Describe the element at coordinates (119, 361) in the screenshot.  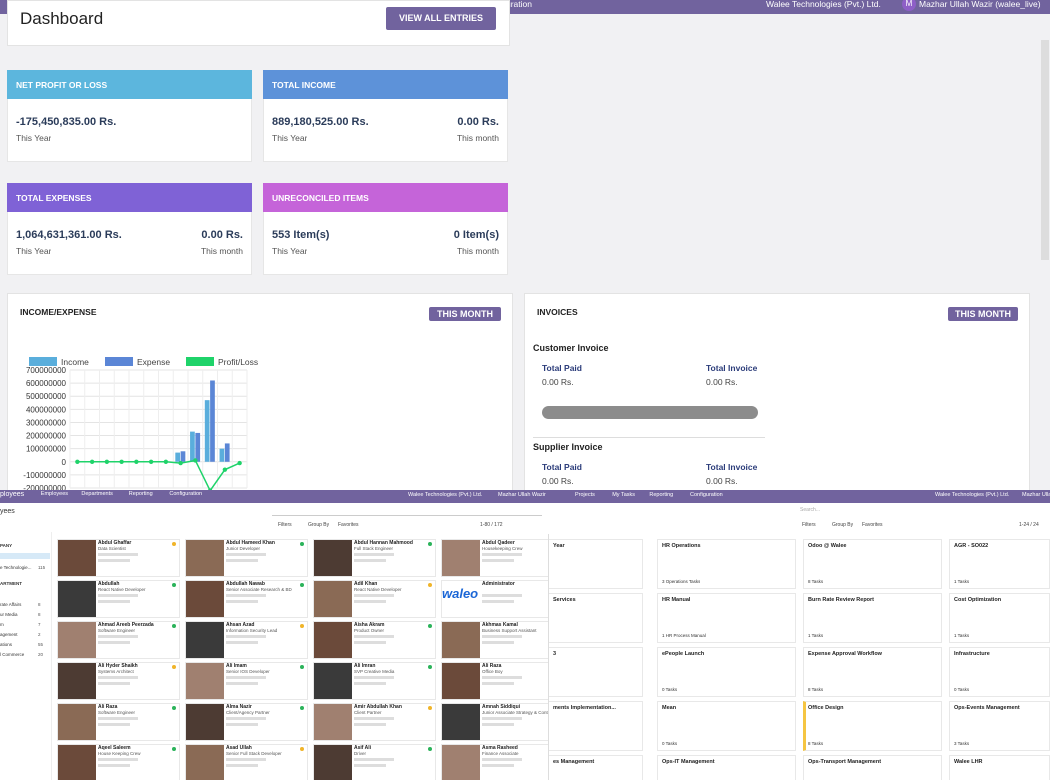
I see `legend-swatch` at that location.